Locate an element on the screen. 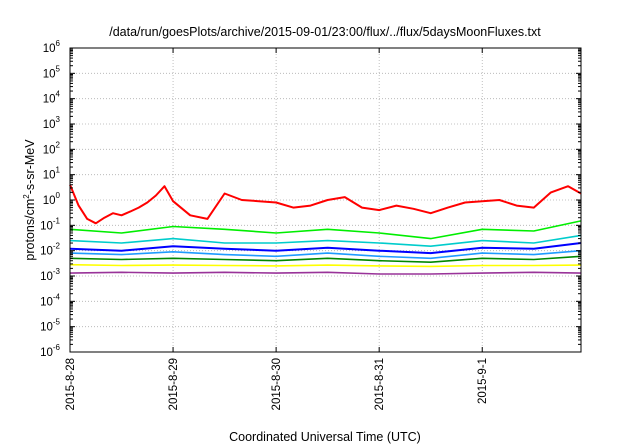 The image size is (640, 448). y-tick-label: 10⁻⁴ is located at coordinates (50, 300).